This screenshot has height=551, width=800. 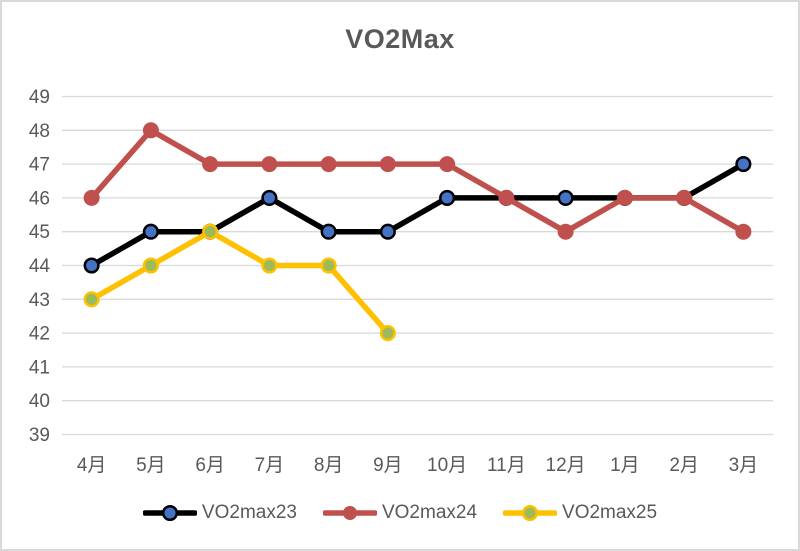 What do you see at coordinates (39, 435) in the screenshot?
I see `y-axis-tick-label: 39` at bounding box center [39, 435].